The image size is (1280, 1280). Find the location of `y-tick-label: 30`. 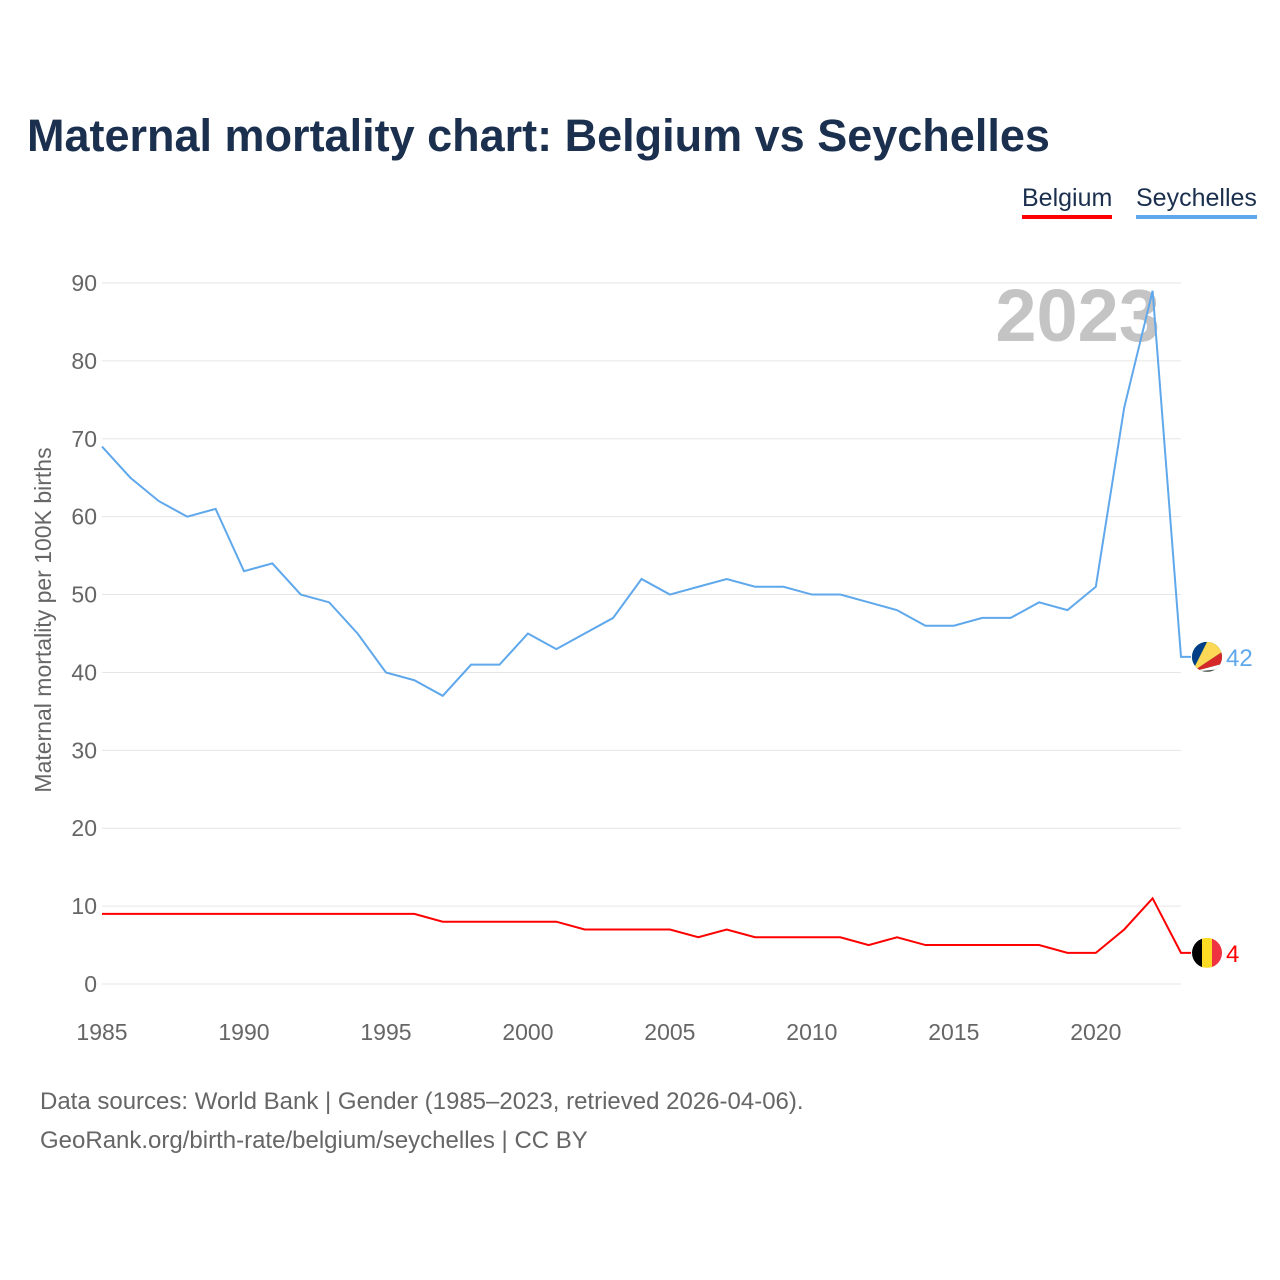

y-tick-label: 30 is located at coordinates (84, 750).